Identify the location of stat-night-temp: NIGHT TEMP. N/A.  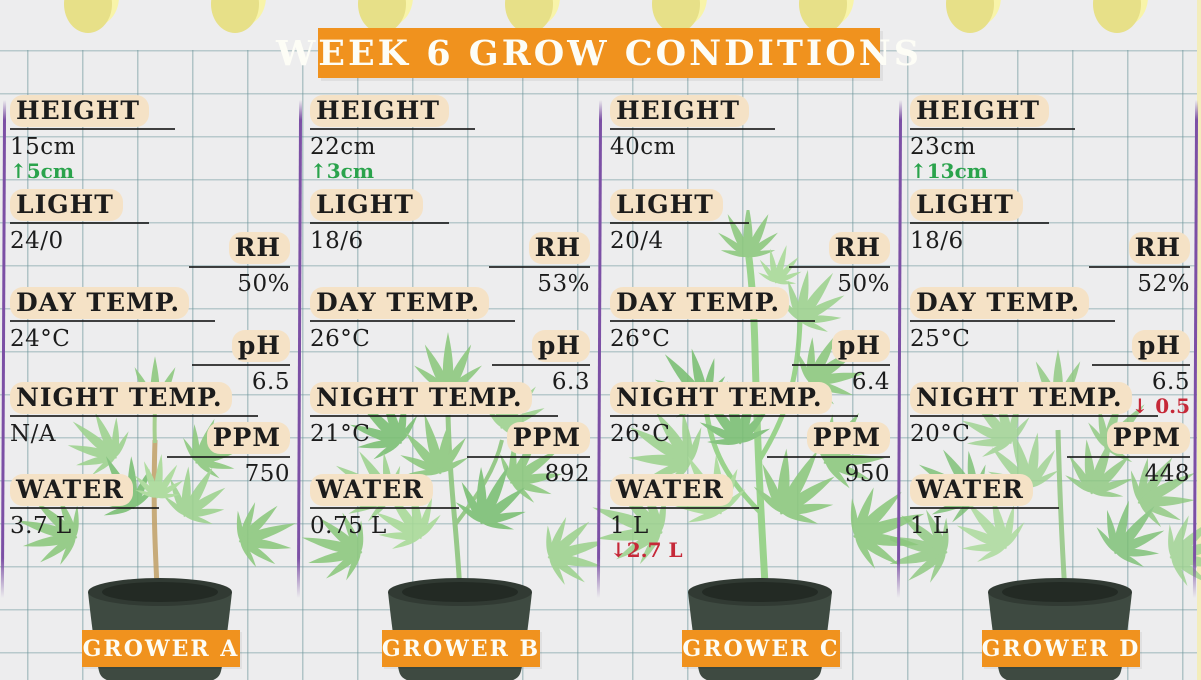
(134, 415).